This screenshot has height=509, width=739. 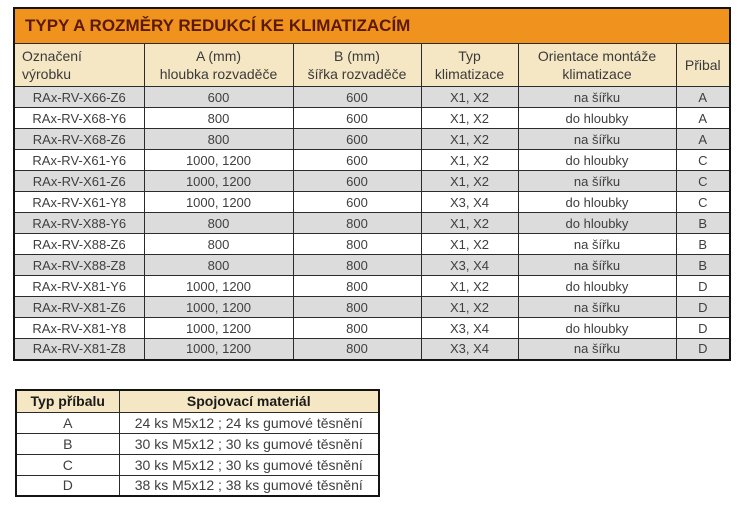 I want to click on table-title: TYPY A ROZMĚRY REDUKCÍ KE KLIMATIZACÍM, so click(x=372, y=25).